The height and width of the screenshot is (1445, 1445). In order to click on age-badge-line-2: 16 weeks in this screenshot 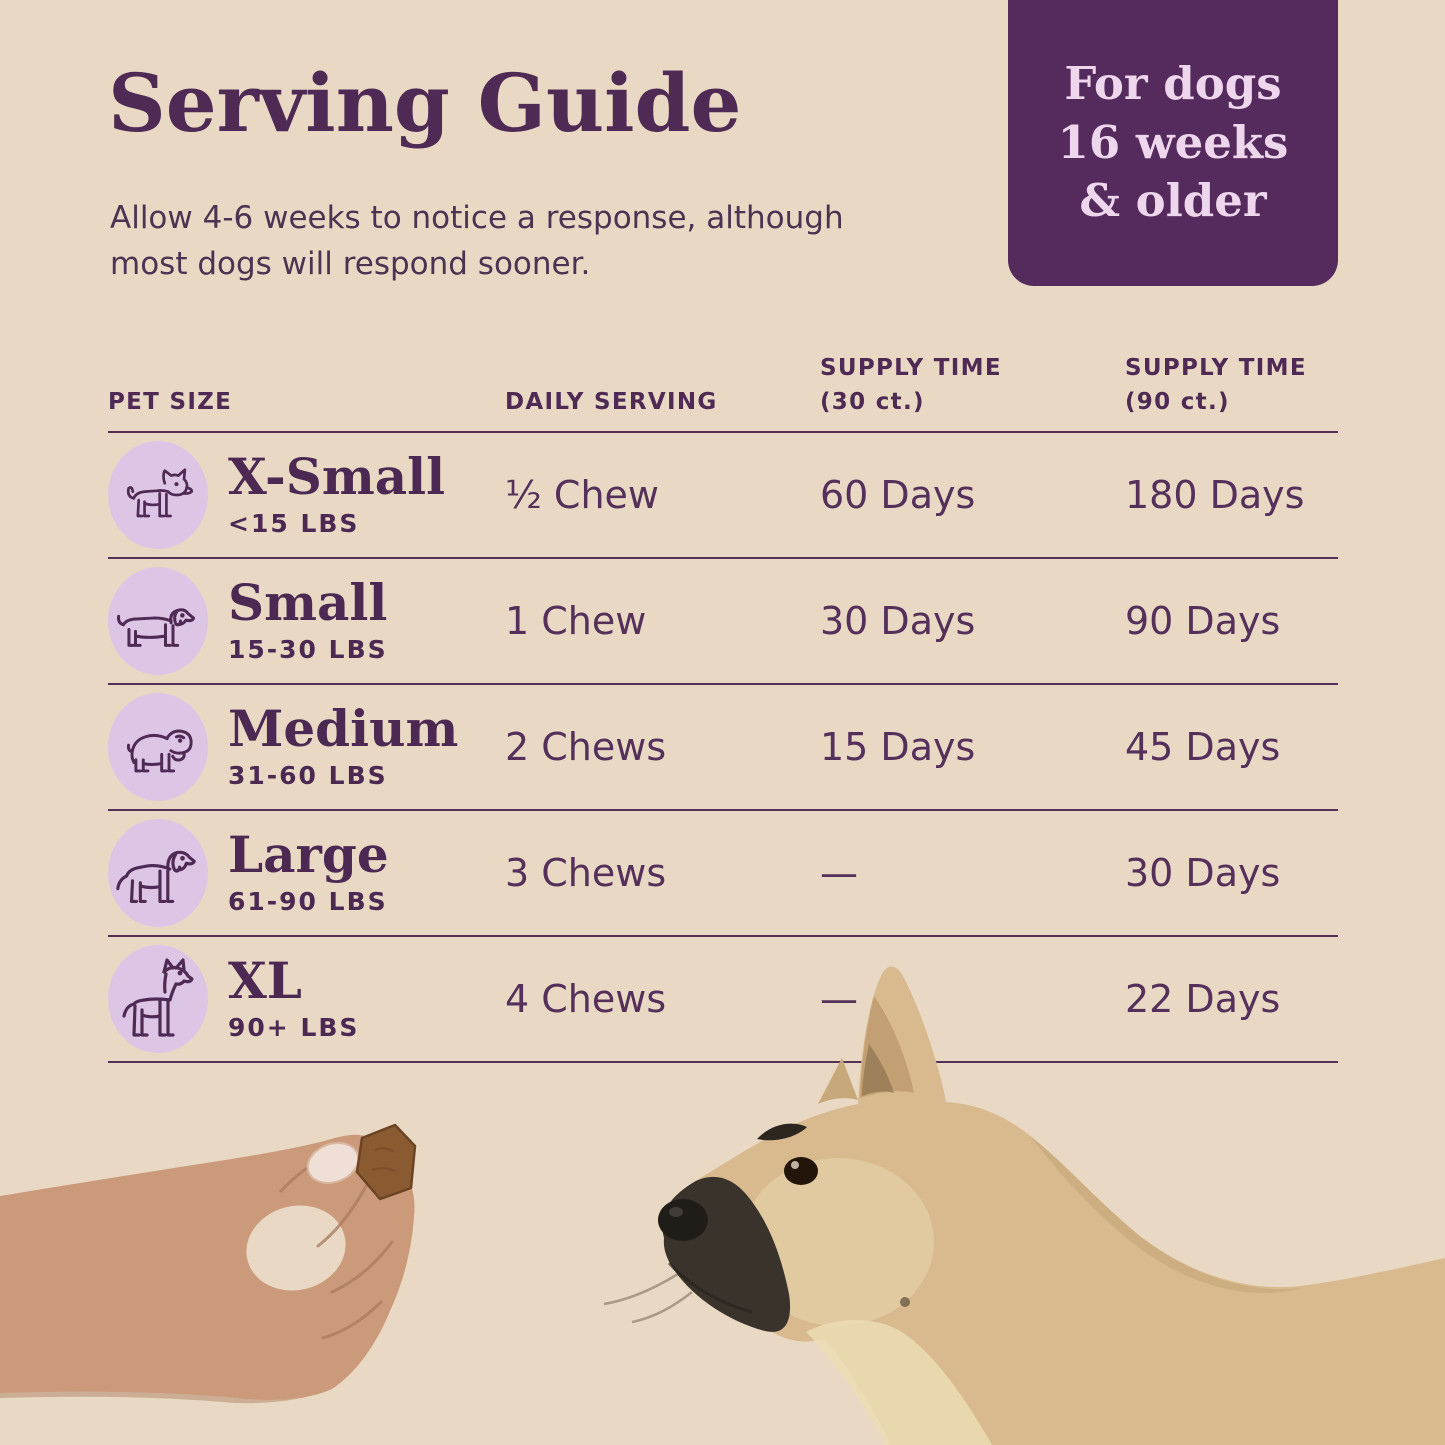, I will do `click(1173, 142)`.